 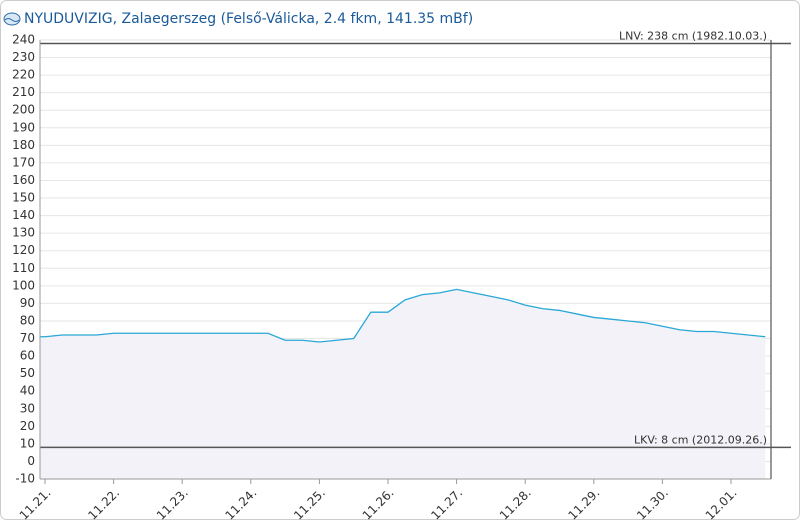 What do you see at coordinates (25, 479) in the screenshot?
I see `y-tick-label: -10` at bounding box center [25, 479].